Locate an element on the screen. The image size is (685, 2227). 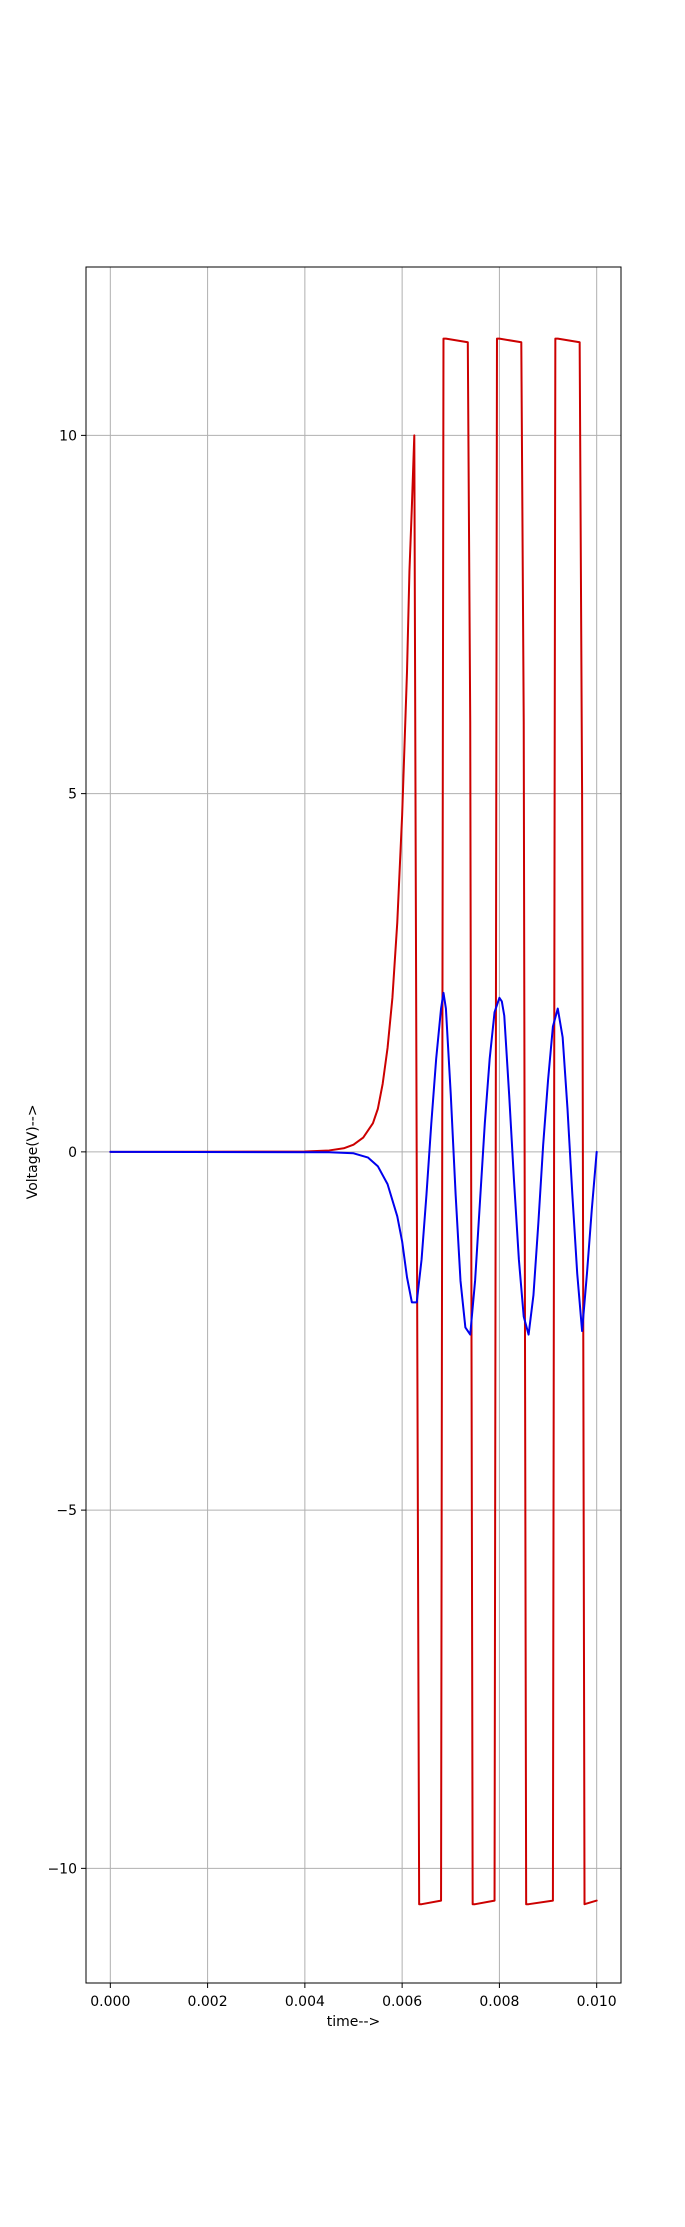
x-tick-label: 0.000 is located at coordinates (110, 2002).